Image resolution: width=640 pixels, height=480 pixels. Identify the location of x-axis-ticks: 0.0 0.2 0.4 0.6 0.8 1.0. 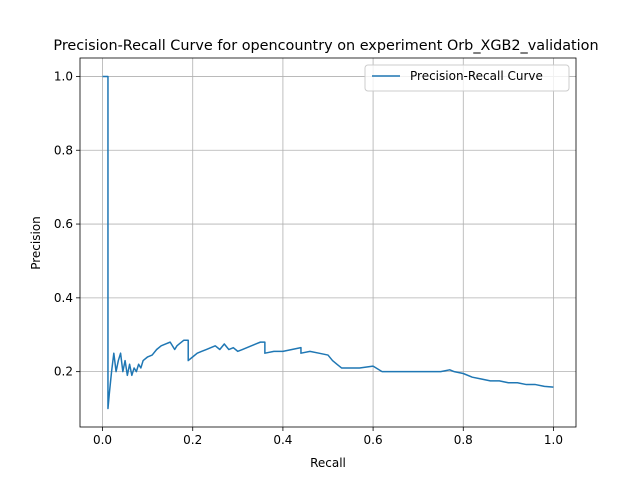
(328, 437).